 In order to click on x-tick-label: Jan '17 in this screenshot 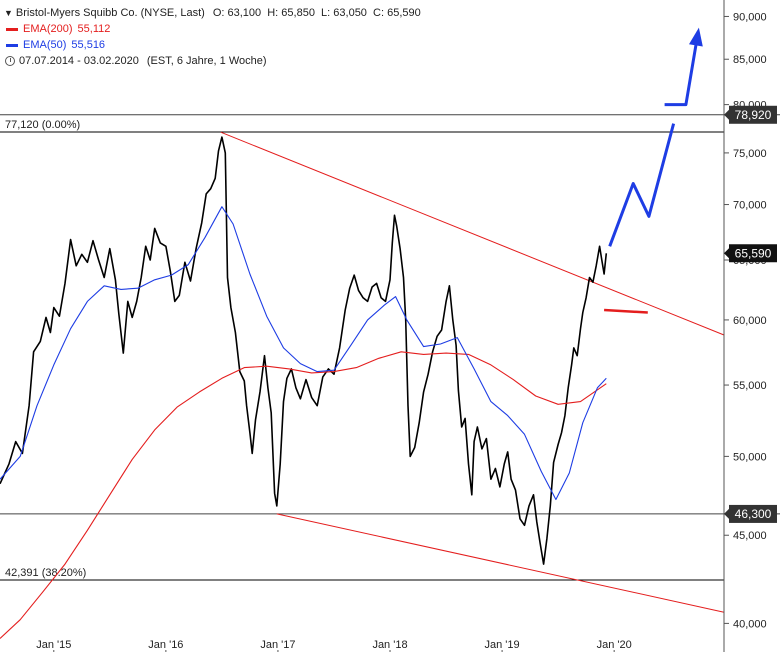, I will do `click(277, 645)`.